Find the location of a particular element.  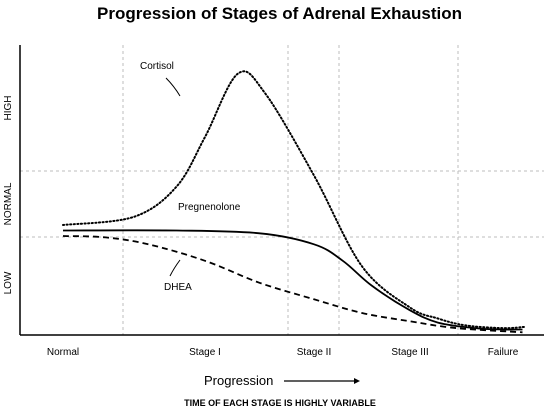

series-label-dhea: DHEA is located at coordinates (178, 287).